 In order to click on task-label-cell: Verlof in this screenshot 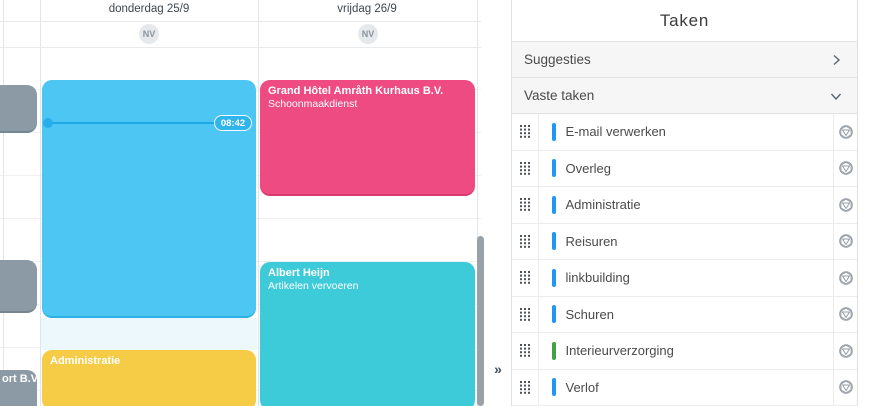, I will do `click(686, 388)`.